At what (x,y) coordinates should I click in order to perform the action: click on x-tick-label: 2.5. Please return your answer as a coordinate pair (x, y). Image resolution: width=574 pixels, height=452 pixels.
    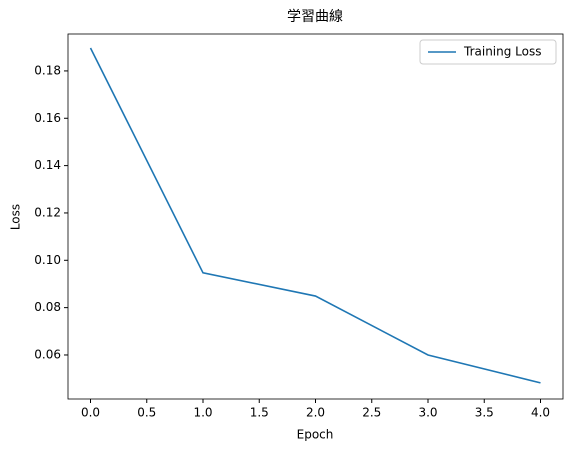
    Looking at the image, I should click on (371, 413).